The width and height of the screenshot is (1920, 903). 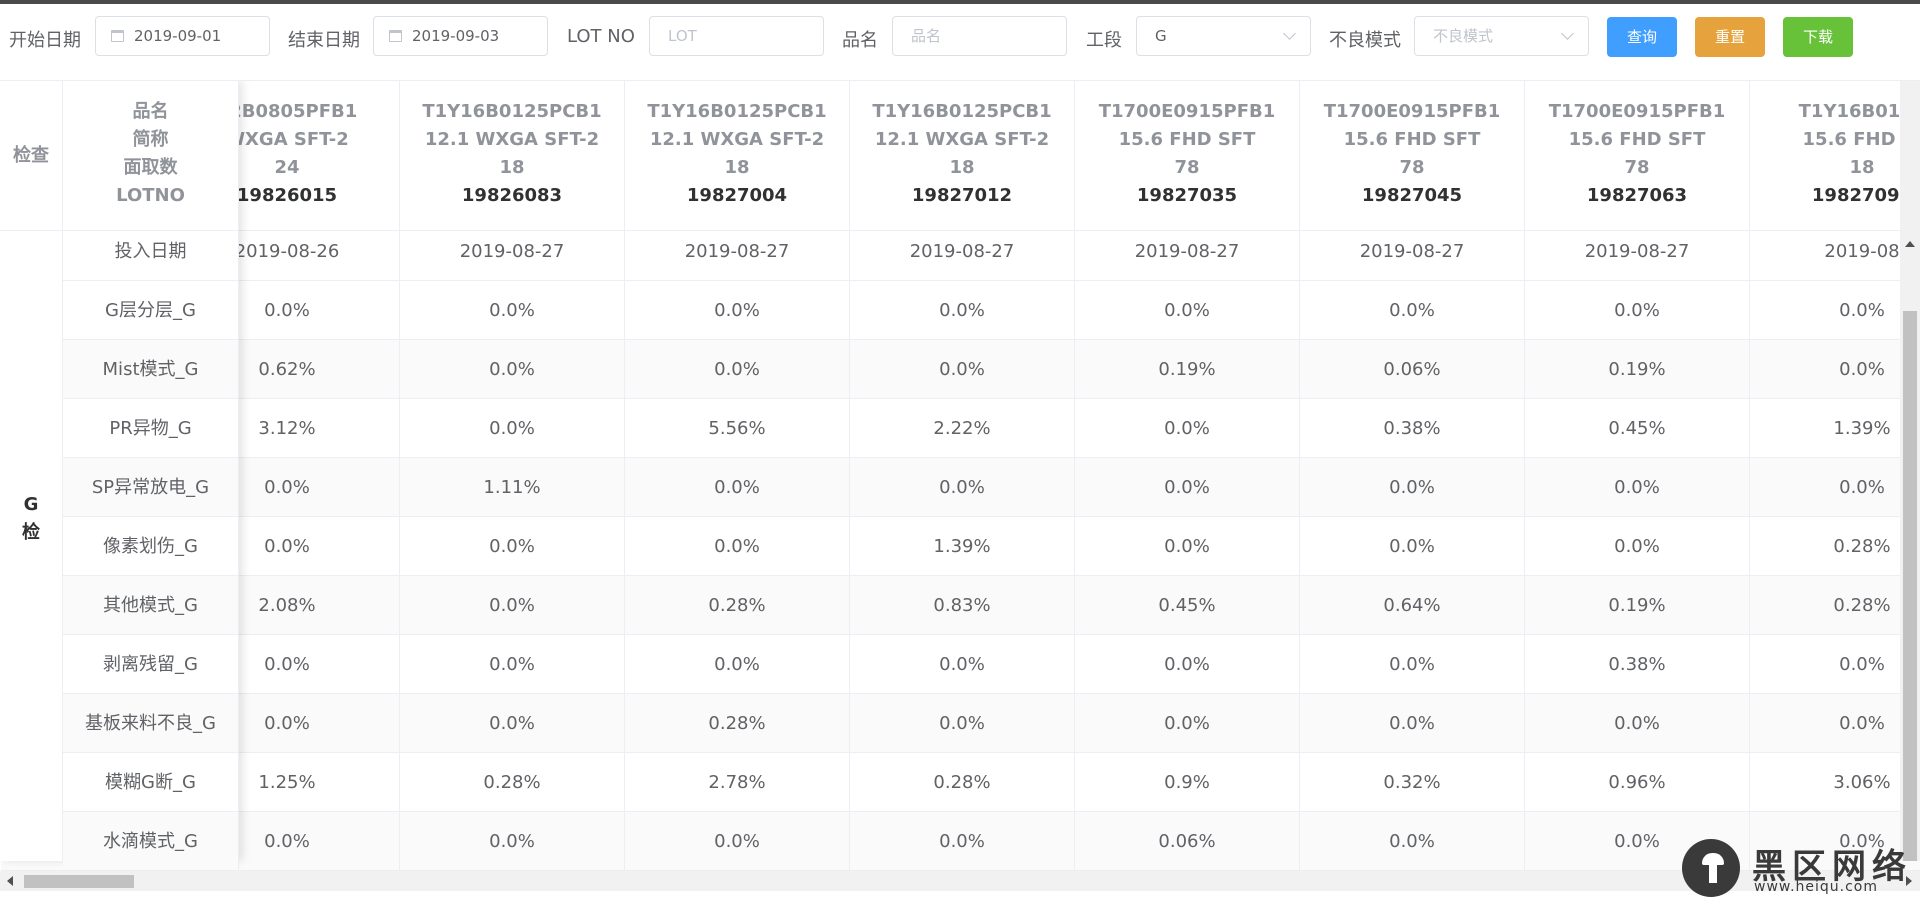 I want to click on check-header: 检查, so click(x=31, y=156).